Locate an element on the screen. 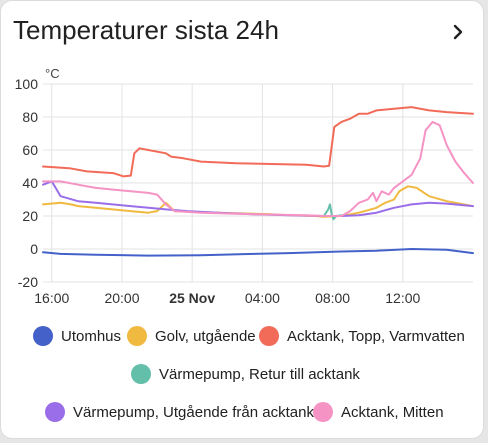 The width and height of the screenshot is (488, 443). legend-label: Acktank, Mitten is located at coordinates (392, 412).